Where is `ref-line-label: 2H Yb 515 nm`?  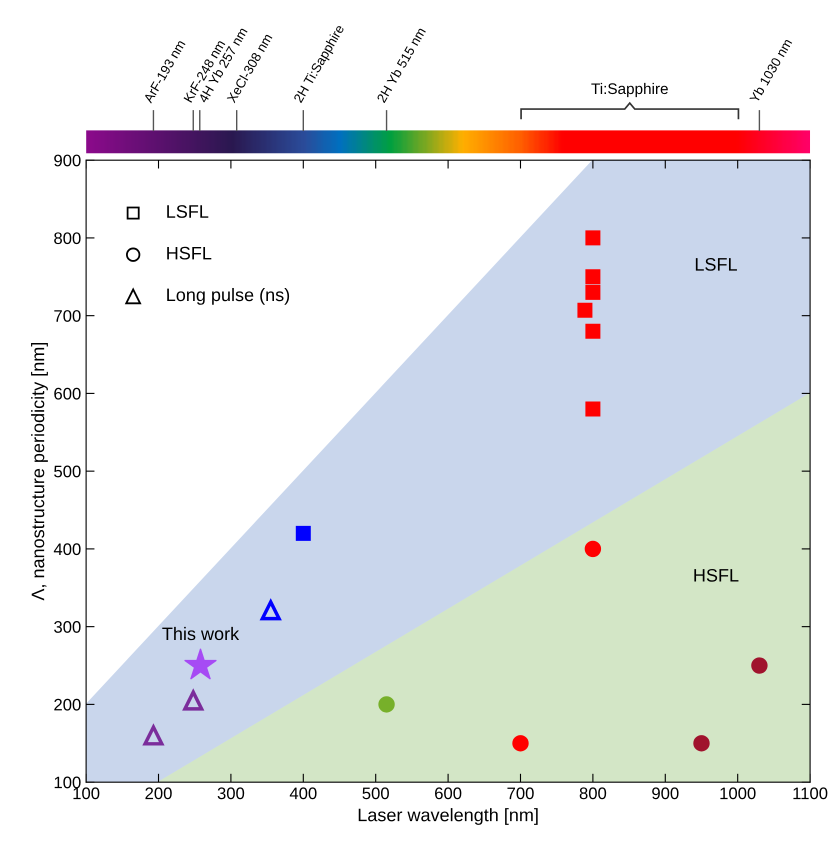
ref-line-label: 2H Yb 515 nm is located at coordinates (401, 65).